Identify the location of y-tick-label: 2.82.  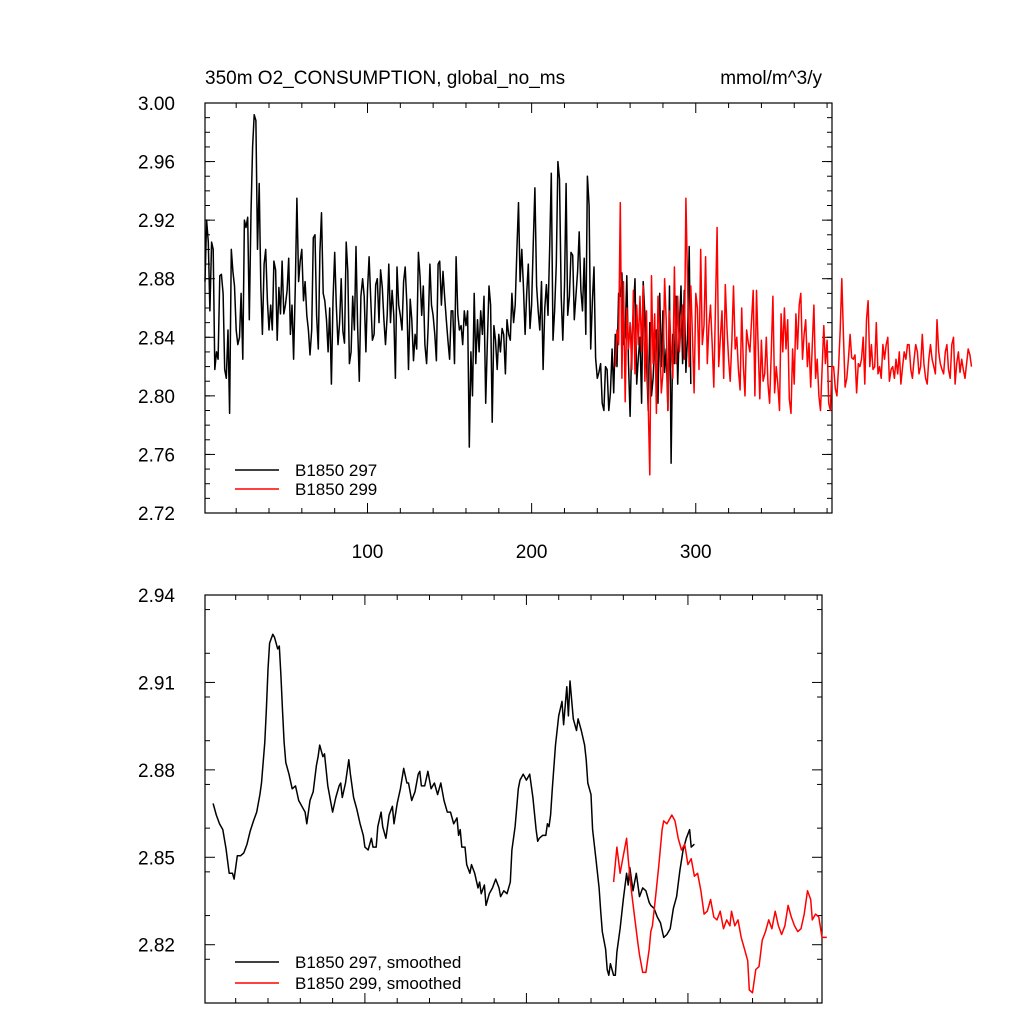
(156, 946).